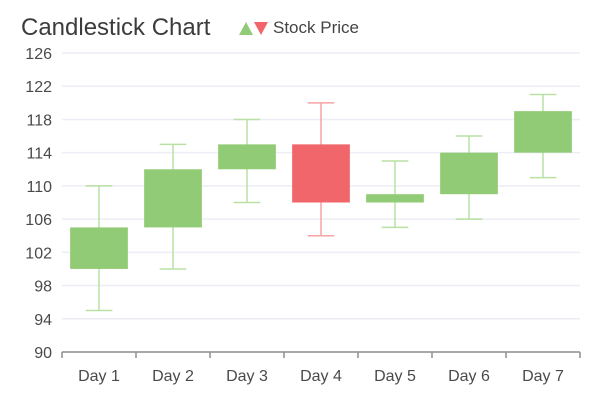 This screenshot has height=400, width=600. I want to click on x-tick-label: Day 1, so click(99, 376).